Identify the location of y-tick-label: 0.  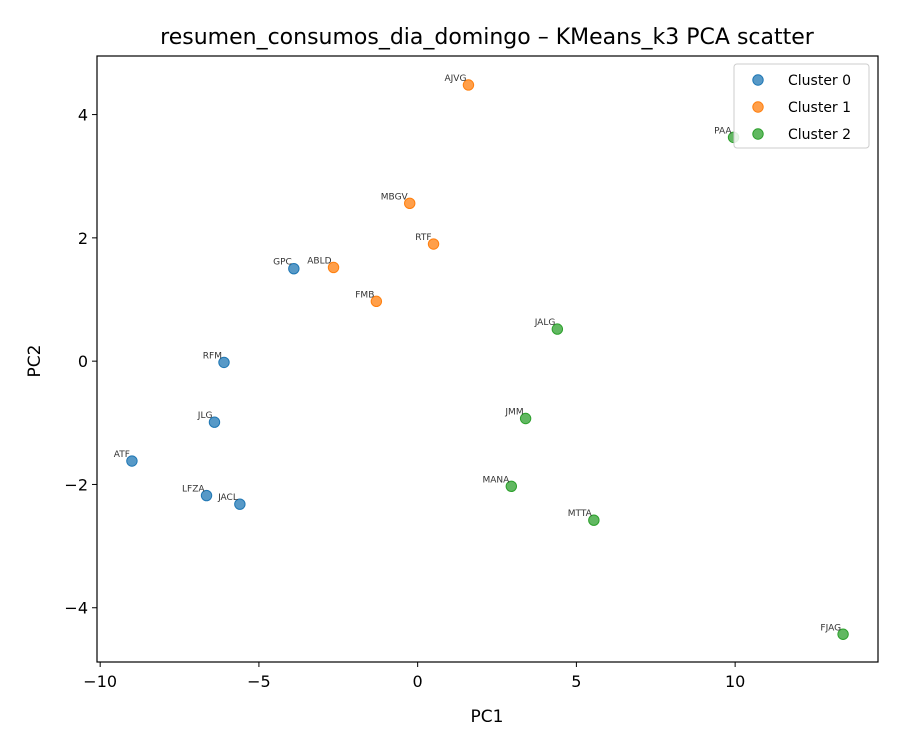
(83, 361).